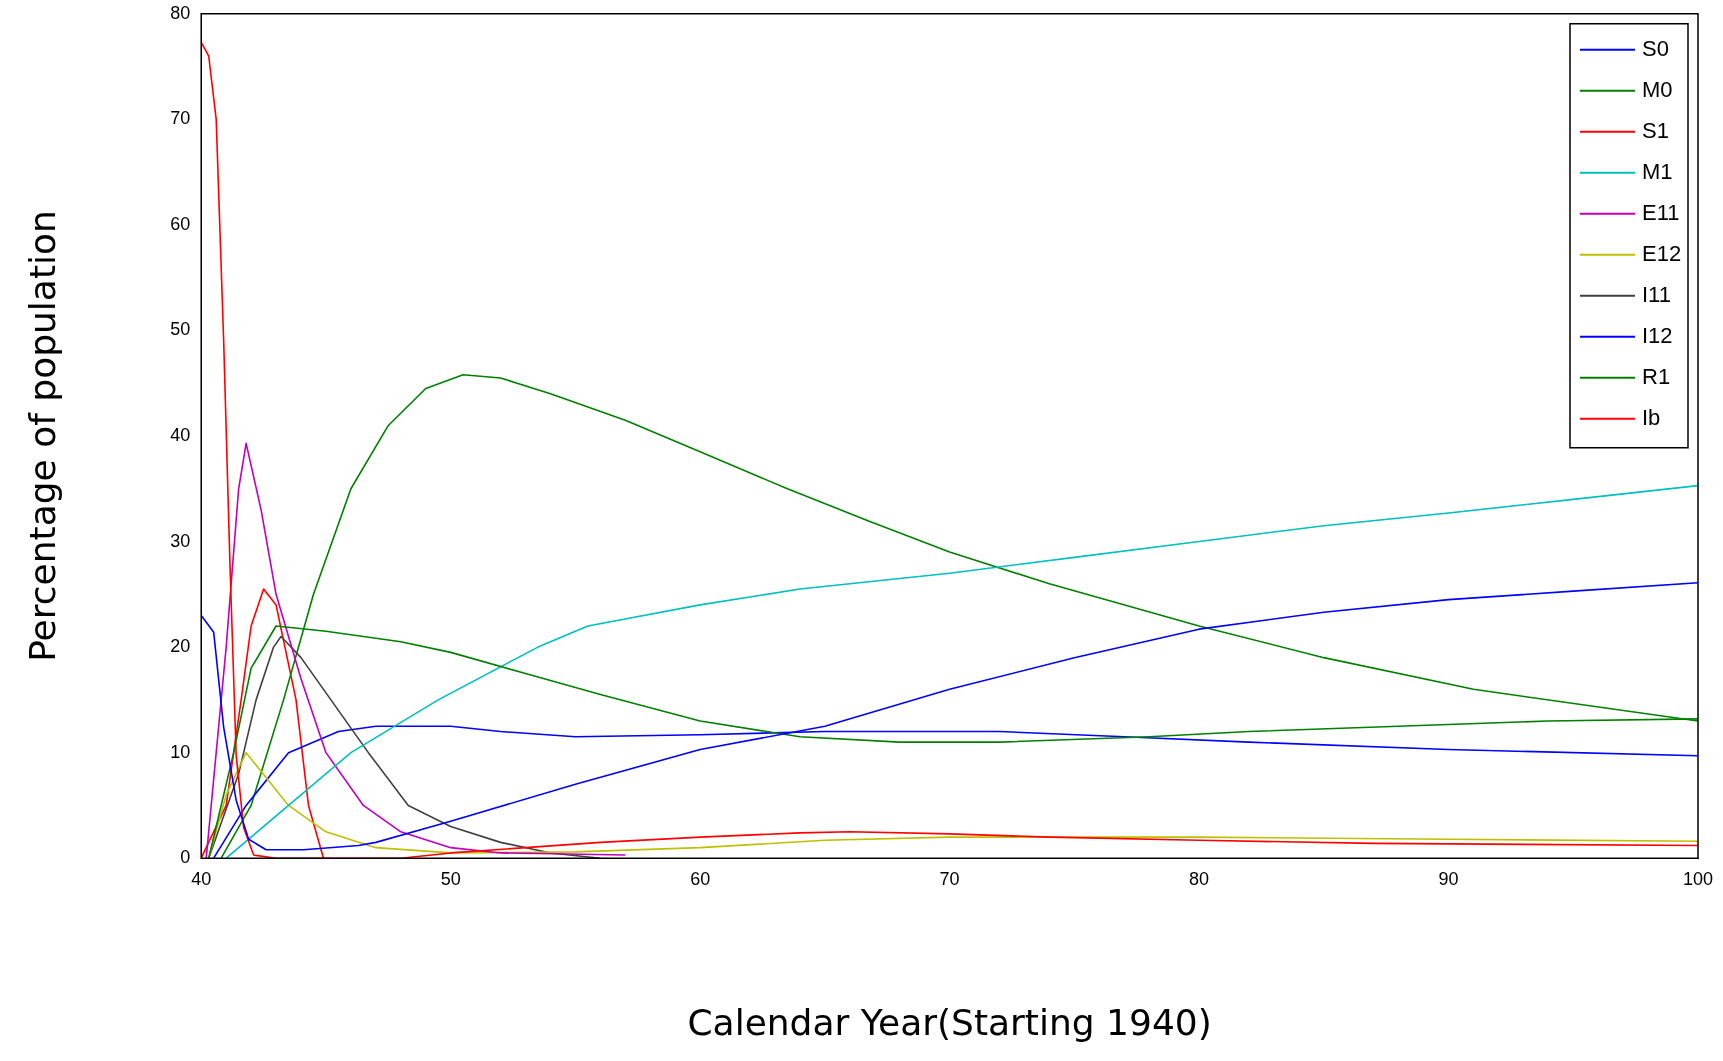 This screenshot has width=1723, height=1061. Describe the element at coordinates (450, 878) in the screenshot. I see `x-tick-label: 50` at that location.